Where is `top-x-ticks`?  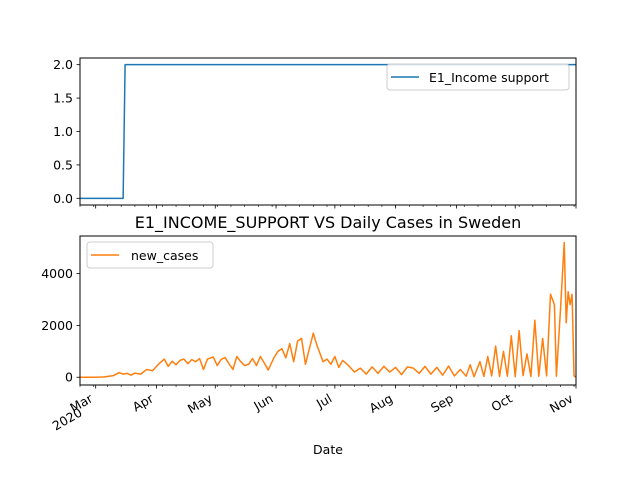
top-x-ticks is located at coordinates (328, 207).